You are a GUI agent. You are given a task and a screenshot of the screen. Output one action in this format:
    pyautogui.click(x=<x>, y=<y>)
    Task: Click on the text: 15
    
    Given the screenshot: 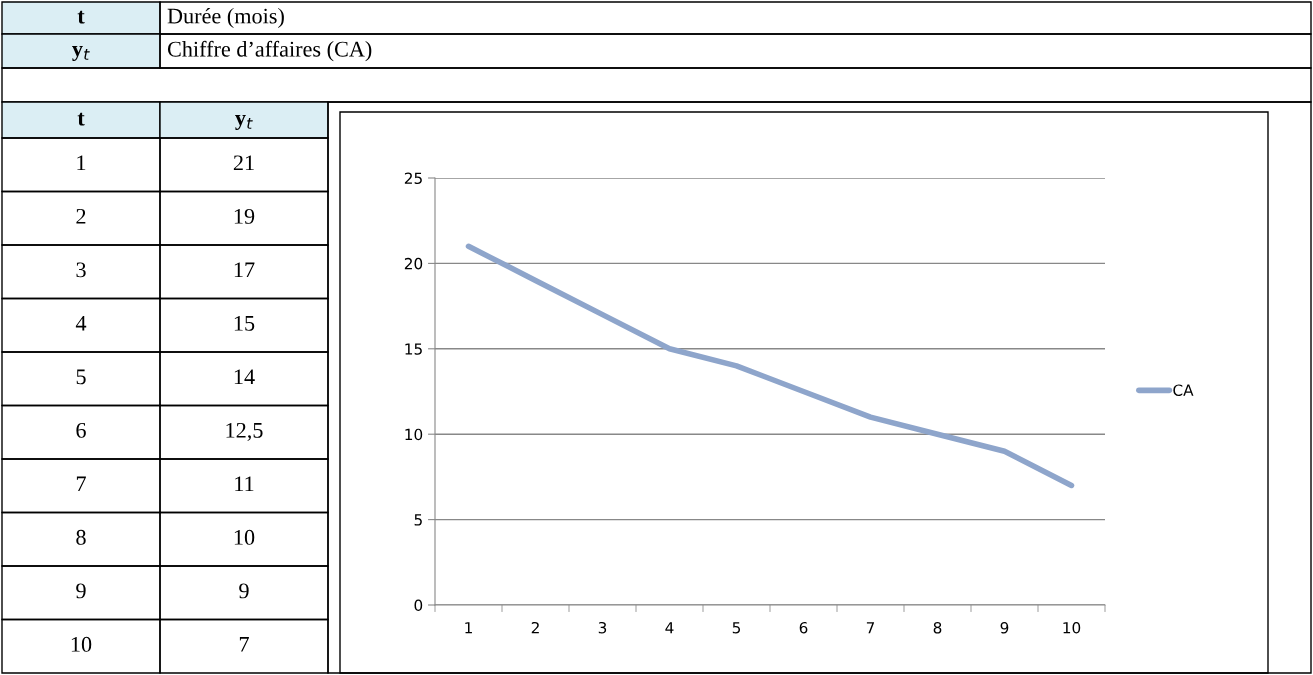 What is the action you would take?
    pyautogui.click(x=244, y=323)
    